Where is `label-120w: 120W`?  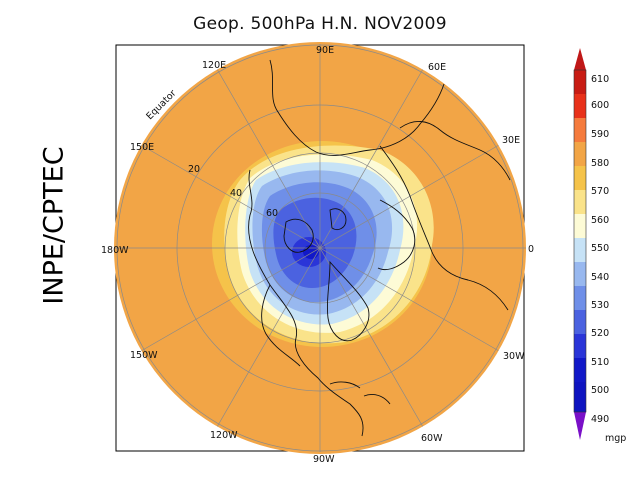
label-120w: 120W is located at coordinates (224, 435).